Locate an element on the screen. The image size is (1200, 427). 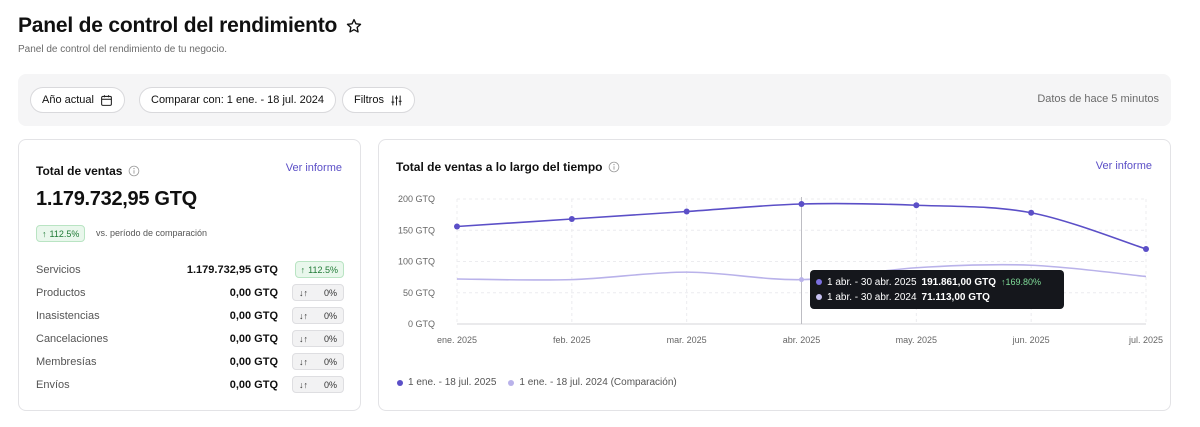
page-title: Panel de control del rendimiento is located at coordinates (190, 26).